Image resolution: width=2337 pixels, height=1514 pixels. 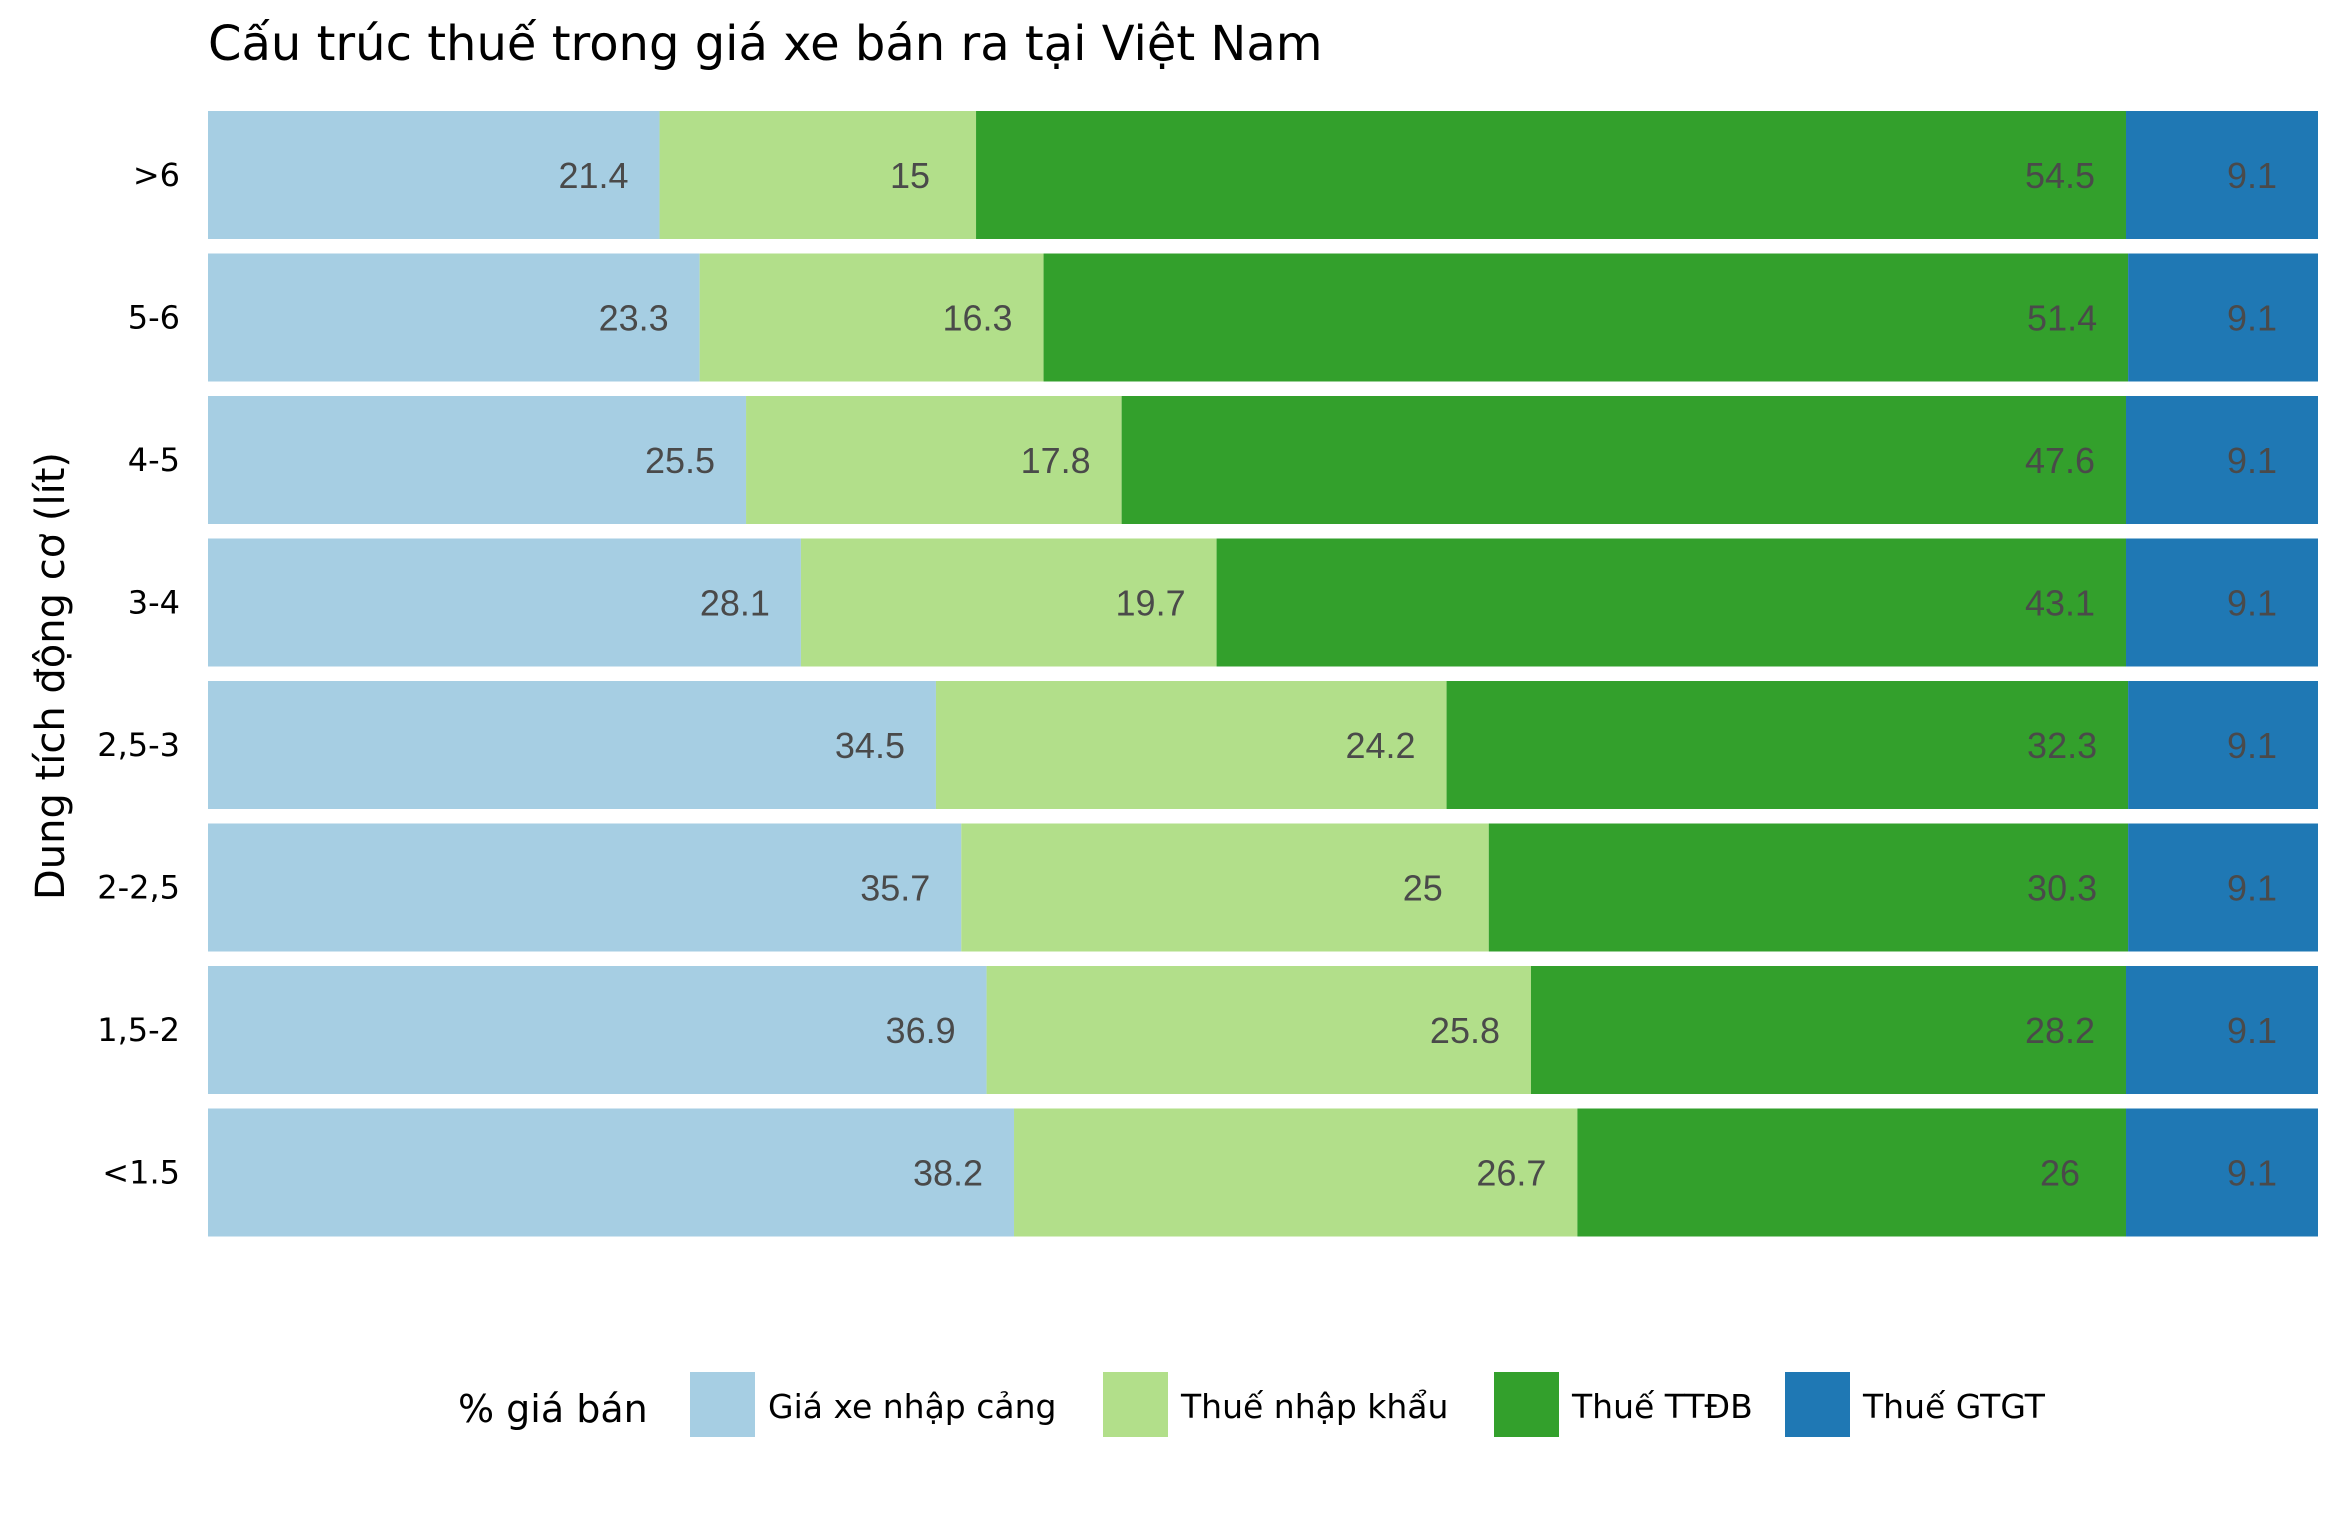 What do you see at coordinates (1381, 745) in the screenshot?
I see `data-label: 24.2` at bounding box center [1381, 745].